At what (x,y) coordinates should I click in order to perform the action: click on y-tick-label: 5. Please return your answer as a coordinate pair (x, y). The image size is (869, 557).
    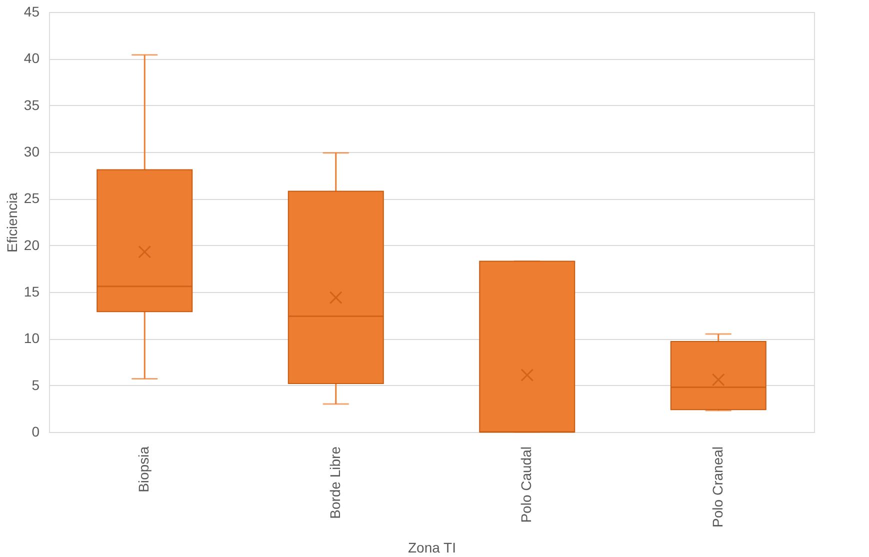
    Looking at the image, I should click on (36, 384).